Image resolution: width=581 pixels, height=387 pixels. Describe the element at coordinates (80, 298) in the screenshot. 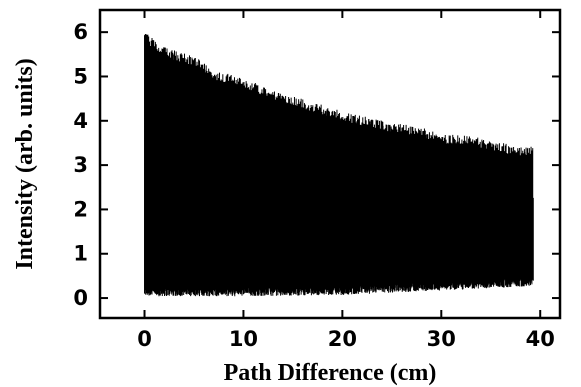

I see `y-tick-label: 0` at that location.